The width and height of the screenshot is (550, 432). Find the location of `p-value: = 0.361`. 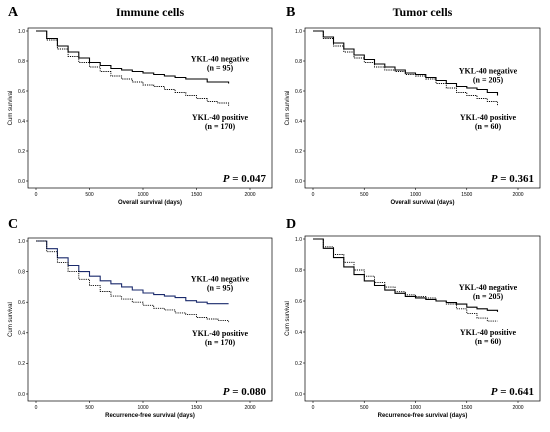

p-value: = 0.361 is located at coordinates (515, 179).